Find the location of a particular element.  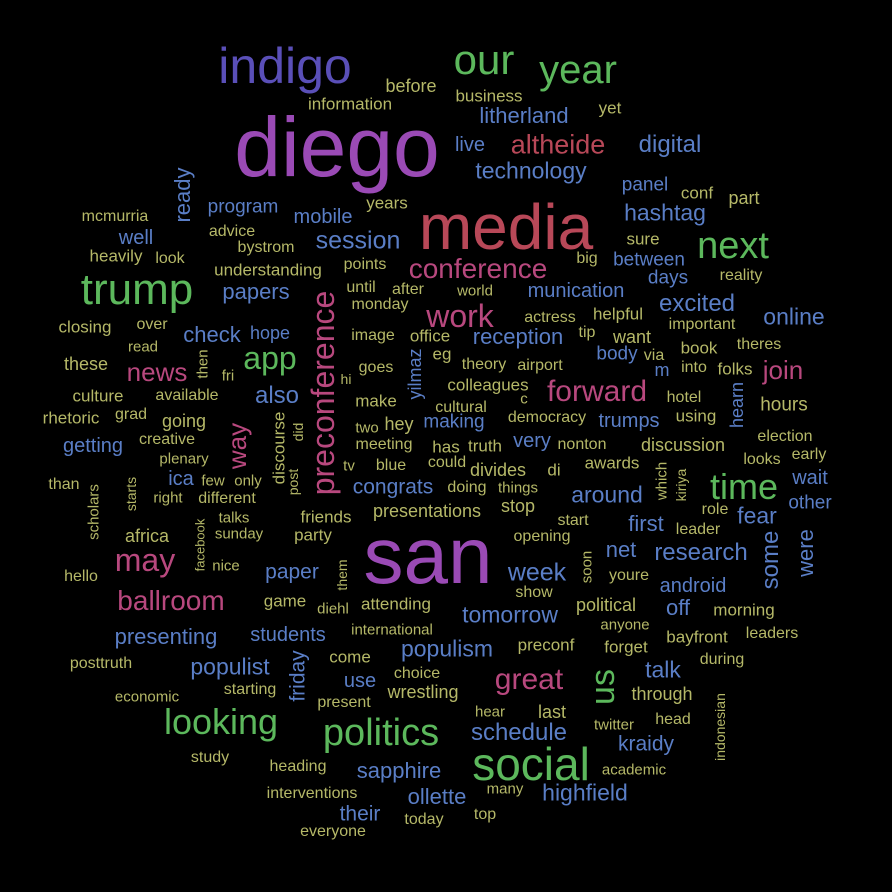

word-also: also is located at coordinates (277, 395).